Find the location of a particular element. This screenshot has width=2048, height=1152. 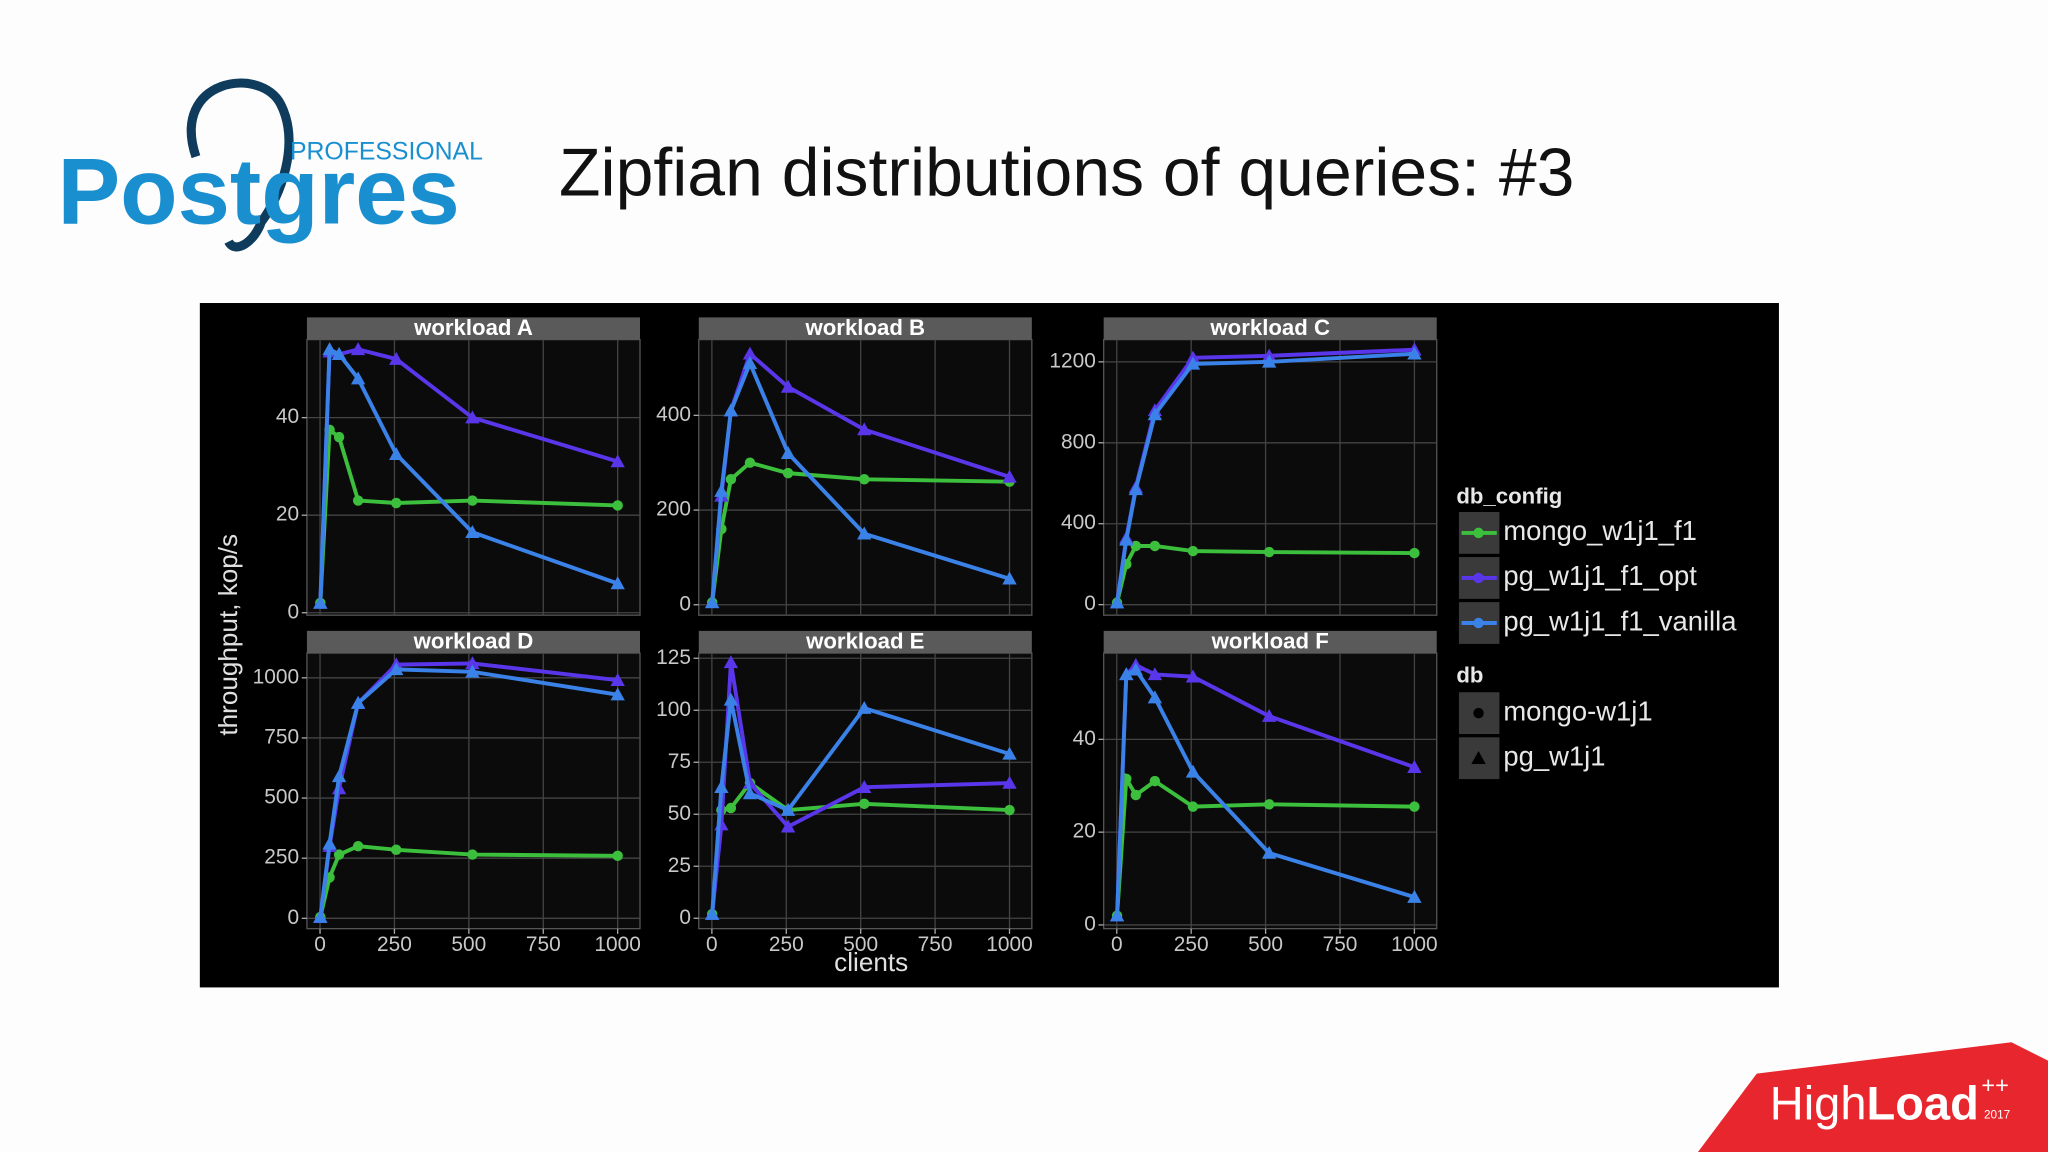

y-tick-label: 20 is located at coordinates (1084, 831).